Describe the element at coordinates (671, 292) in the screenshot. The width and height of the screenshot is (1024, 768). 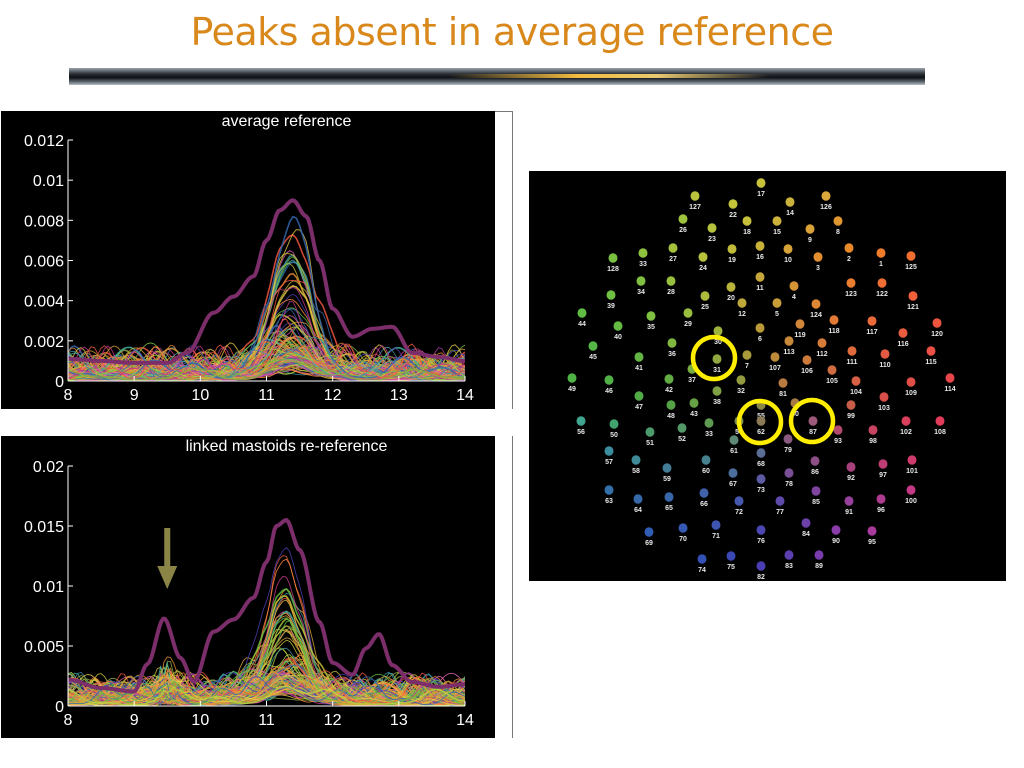
I see `svg-text: 28` at that location.